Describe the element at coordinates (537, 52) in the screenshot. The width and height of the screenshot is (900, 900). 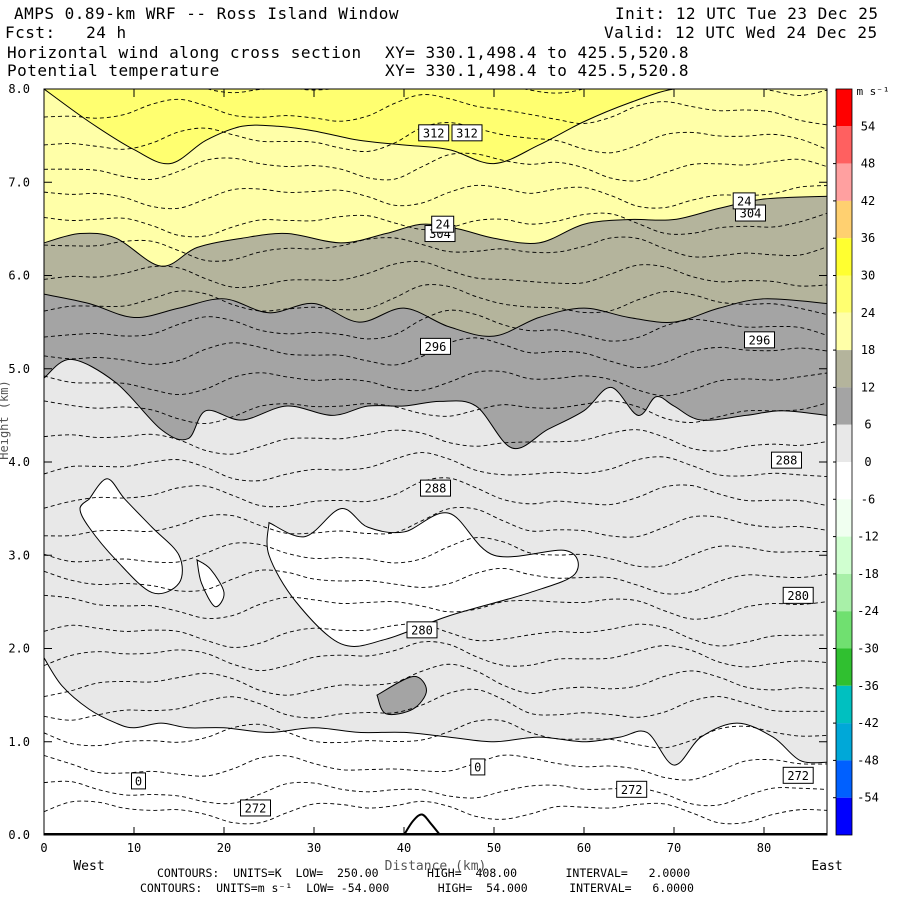
I see `section-coords-1: XY= 330.1,498.4 to 425.5,520.8` at that location.